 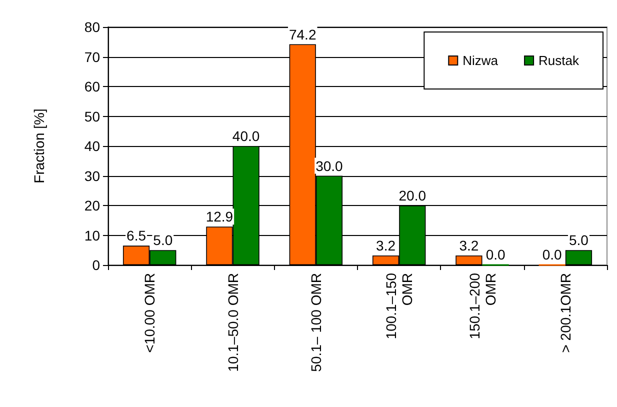 I want to click on y-tick-label: 70, so click(x=92, y=56).